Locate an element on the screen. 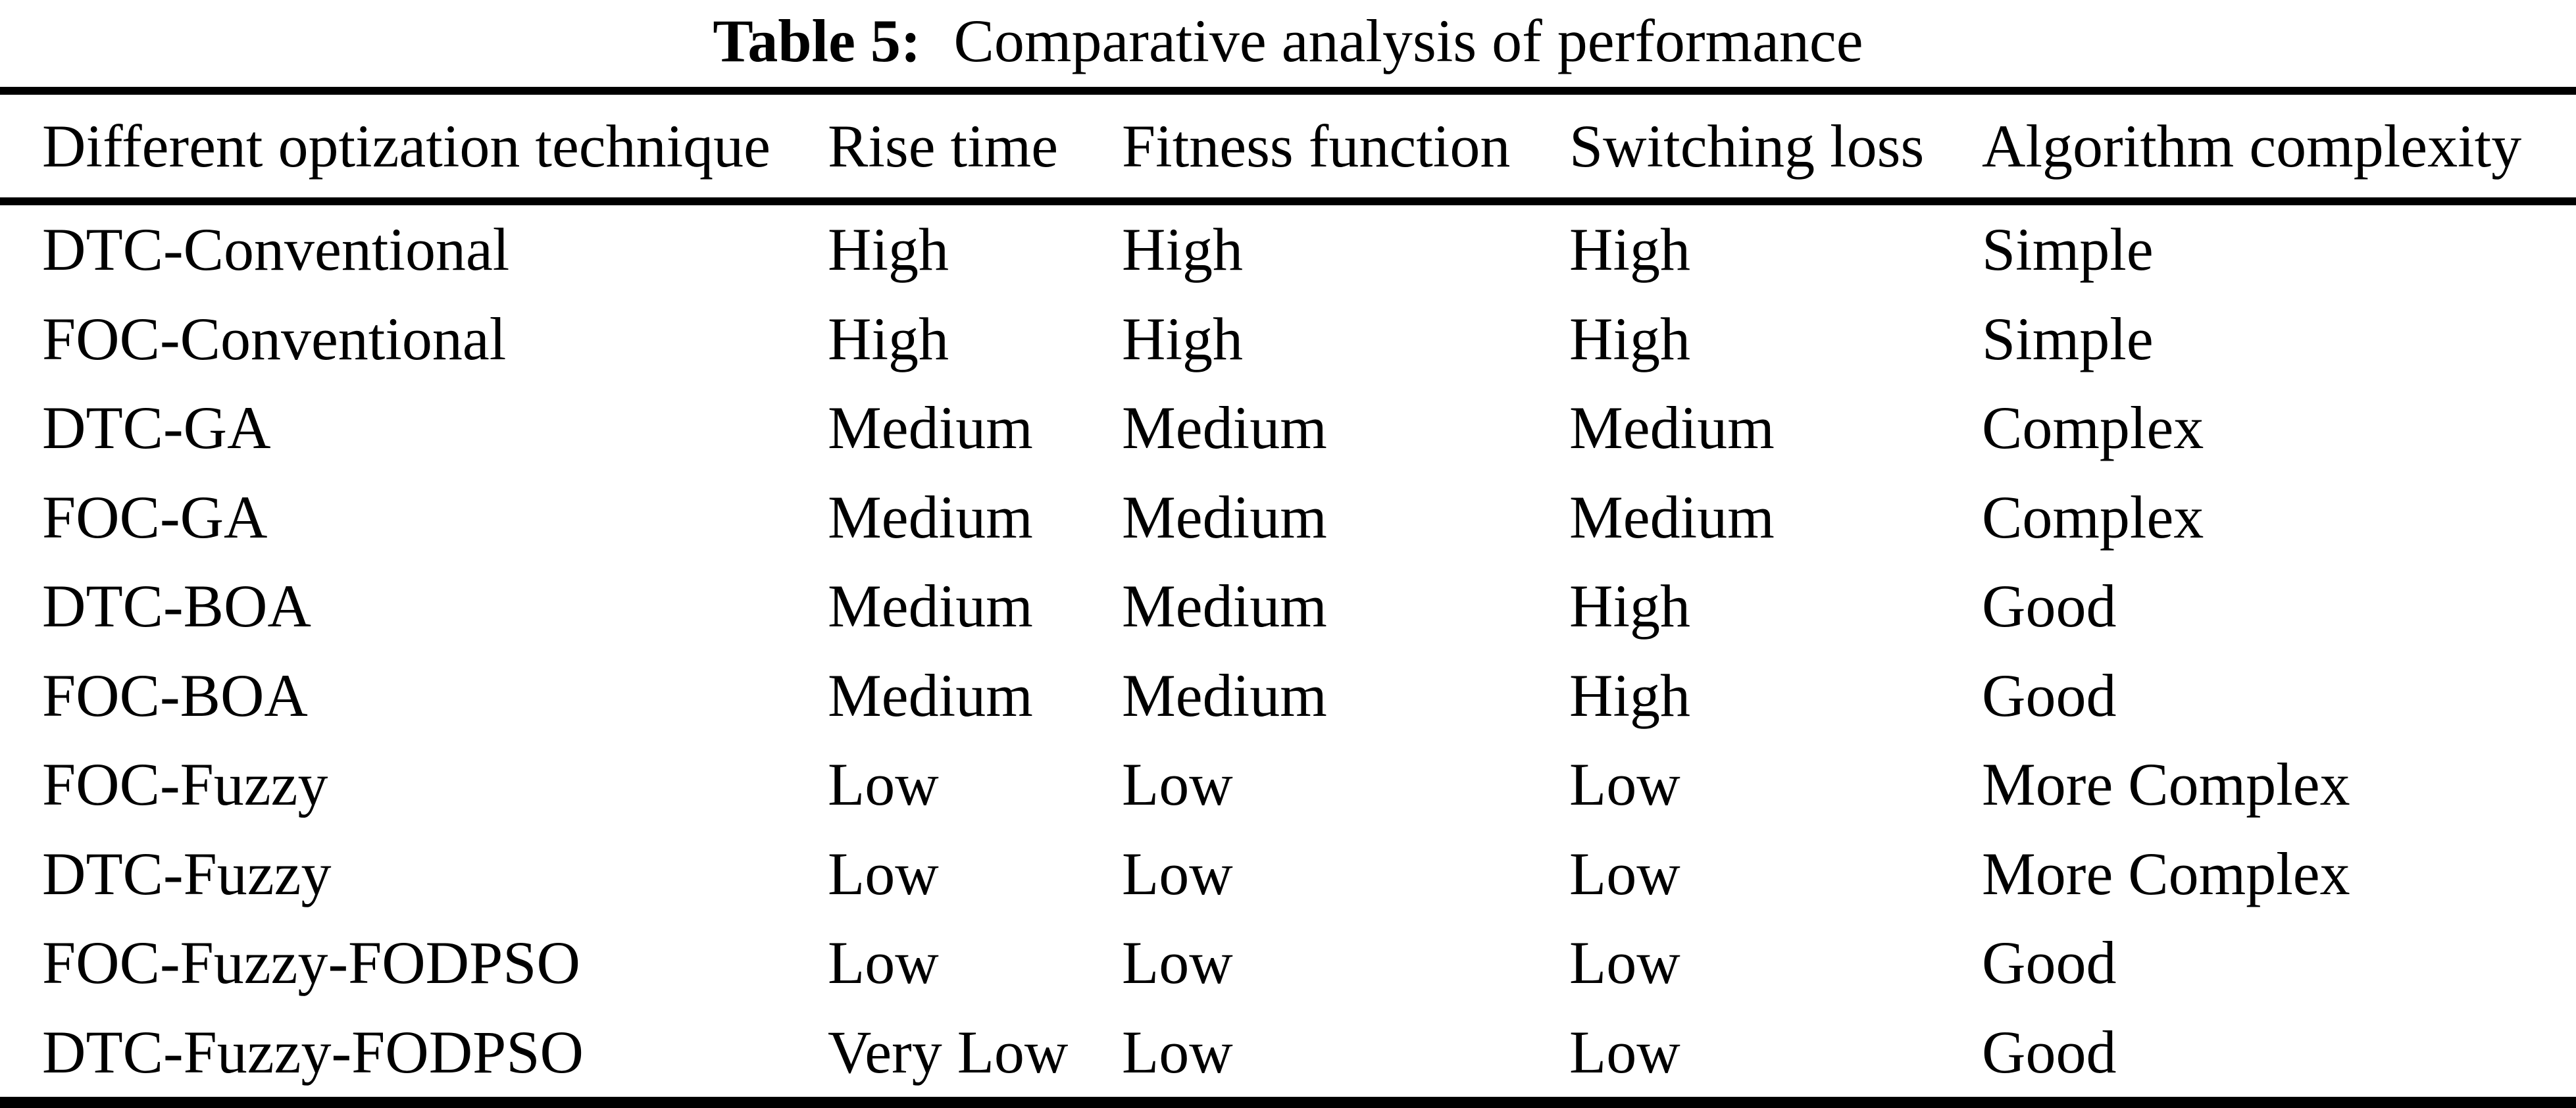 The height and width of the screenshot is (1108, 2576). table-caption-text: Comparative analysis of performance is located at coordinates (1408, 40).